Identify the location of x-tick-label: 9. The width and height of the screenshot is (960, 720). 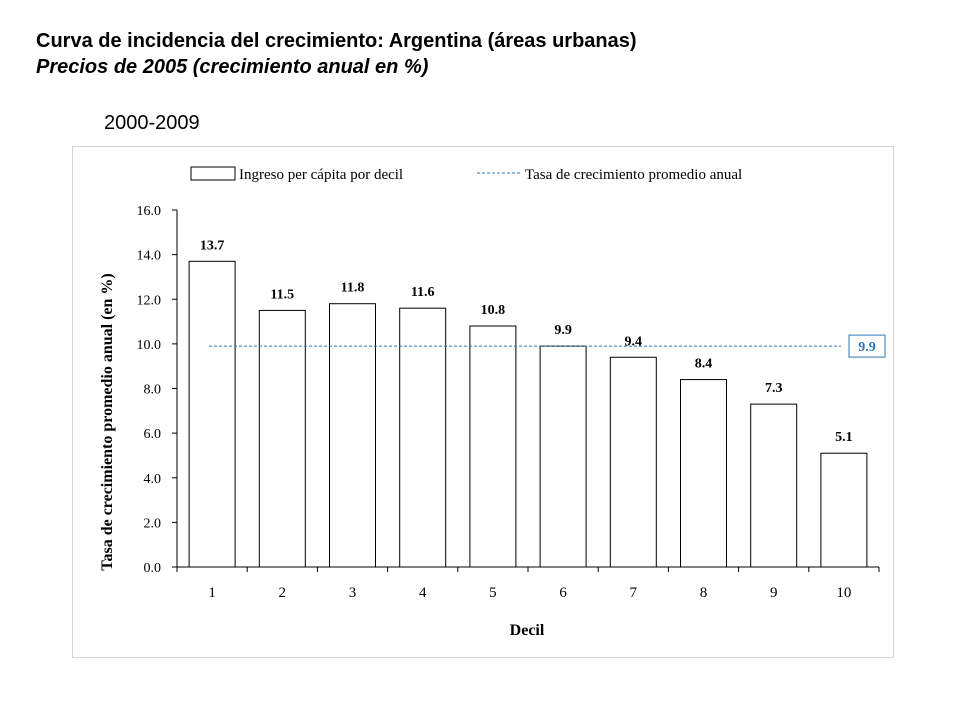
(774, 593).